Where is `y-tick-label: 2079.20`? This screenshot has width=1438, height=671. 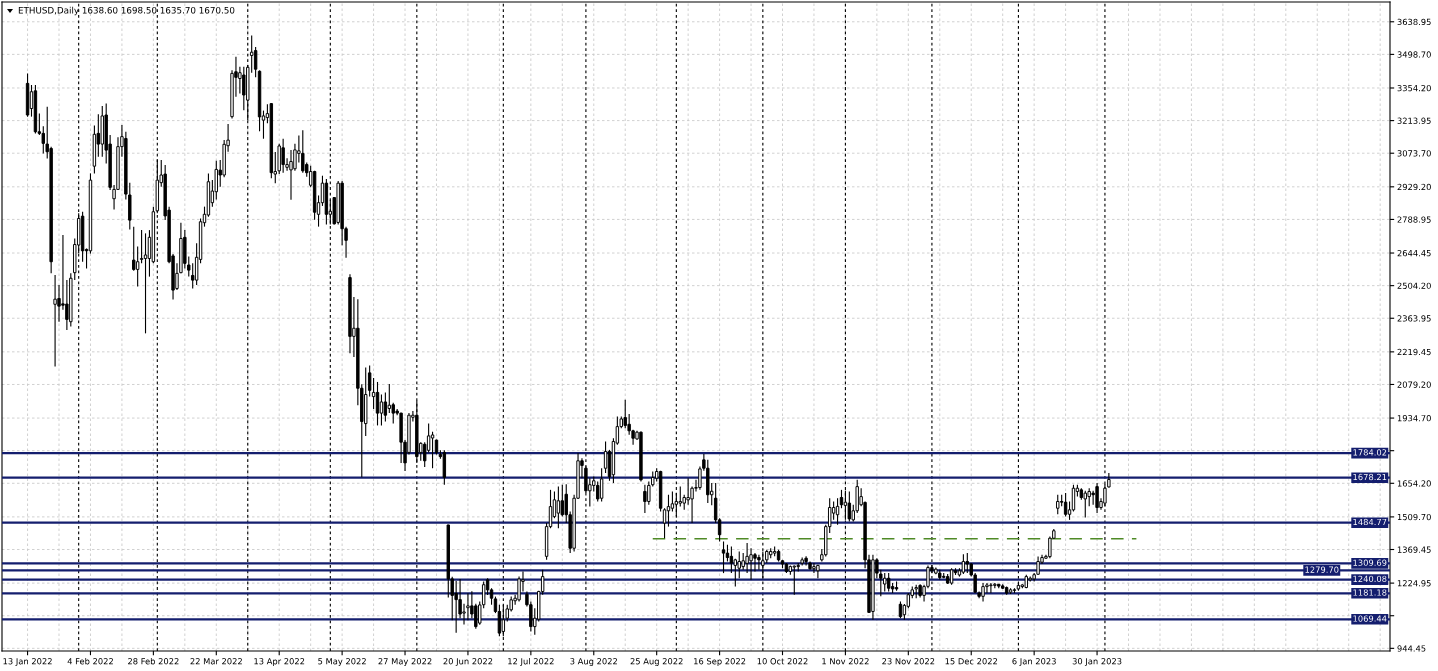
y-tick-label: 2079.20 is located at coordinates (1414, 384).